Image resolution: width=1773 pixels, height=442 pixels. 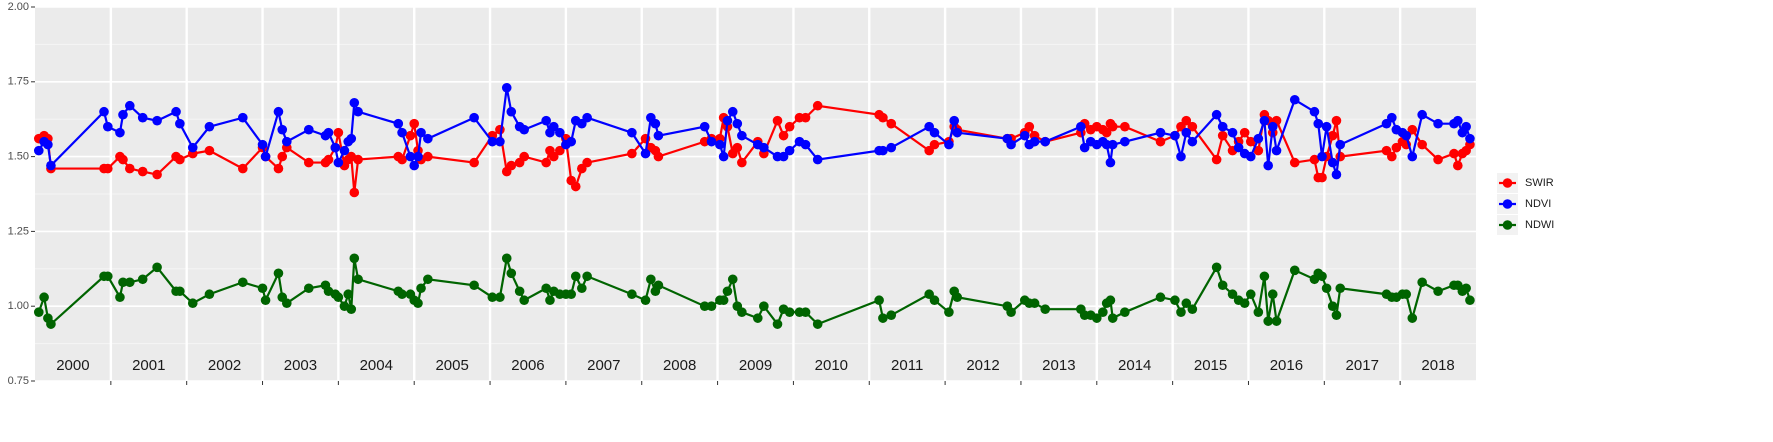 I want to click on y-tick-label: 1.00, so click(x=18, y=306).